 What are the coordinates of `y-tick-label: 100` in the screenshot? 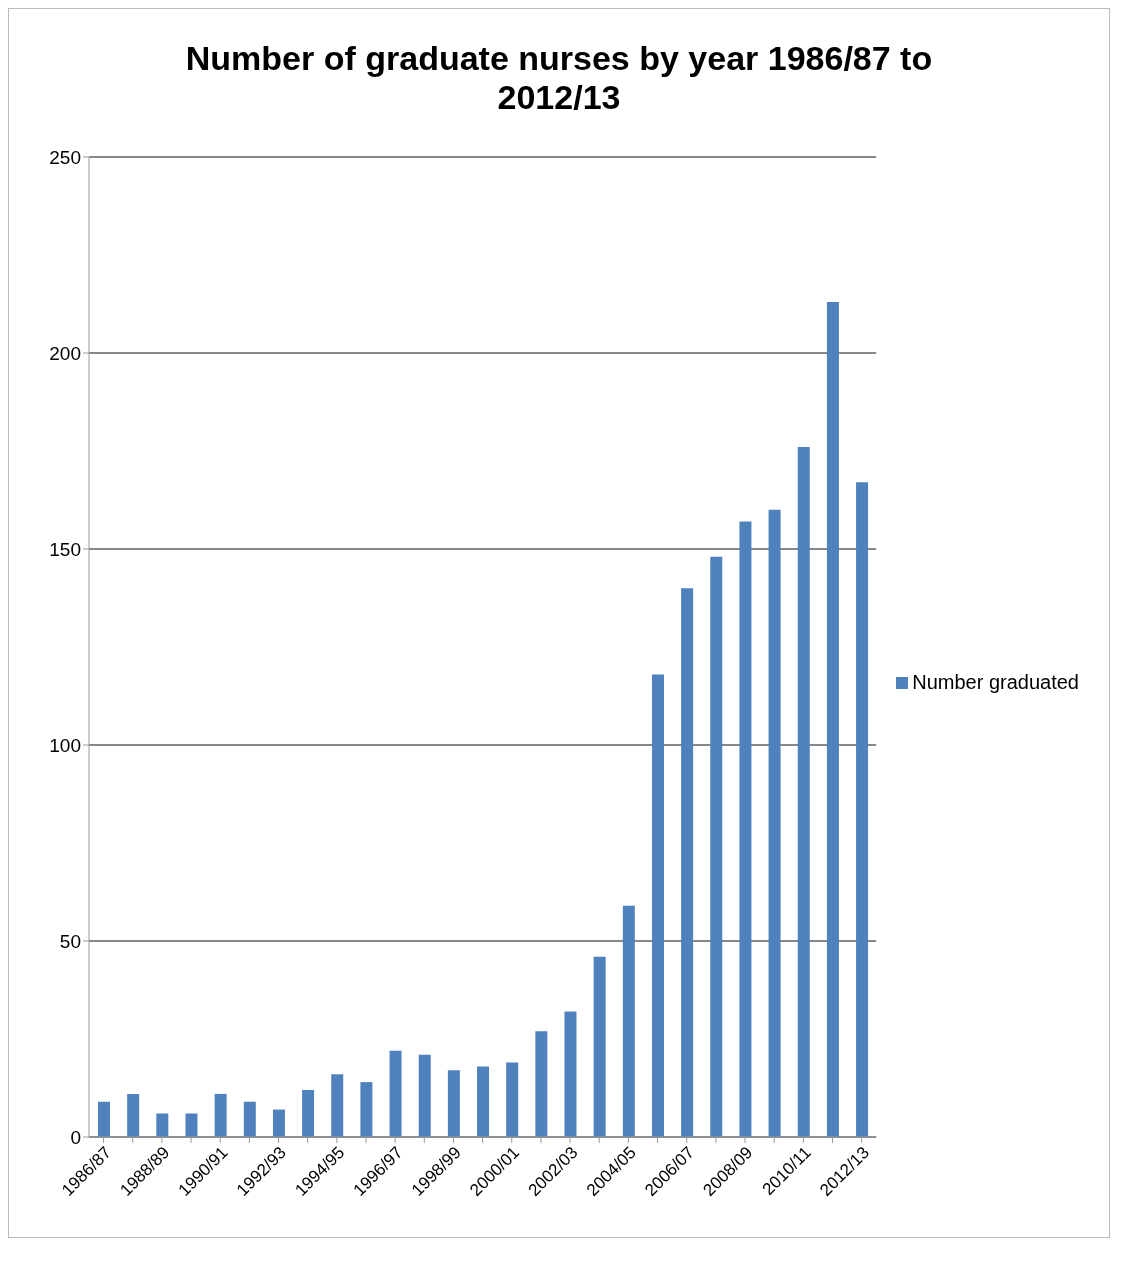 It's located at (65, 745).